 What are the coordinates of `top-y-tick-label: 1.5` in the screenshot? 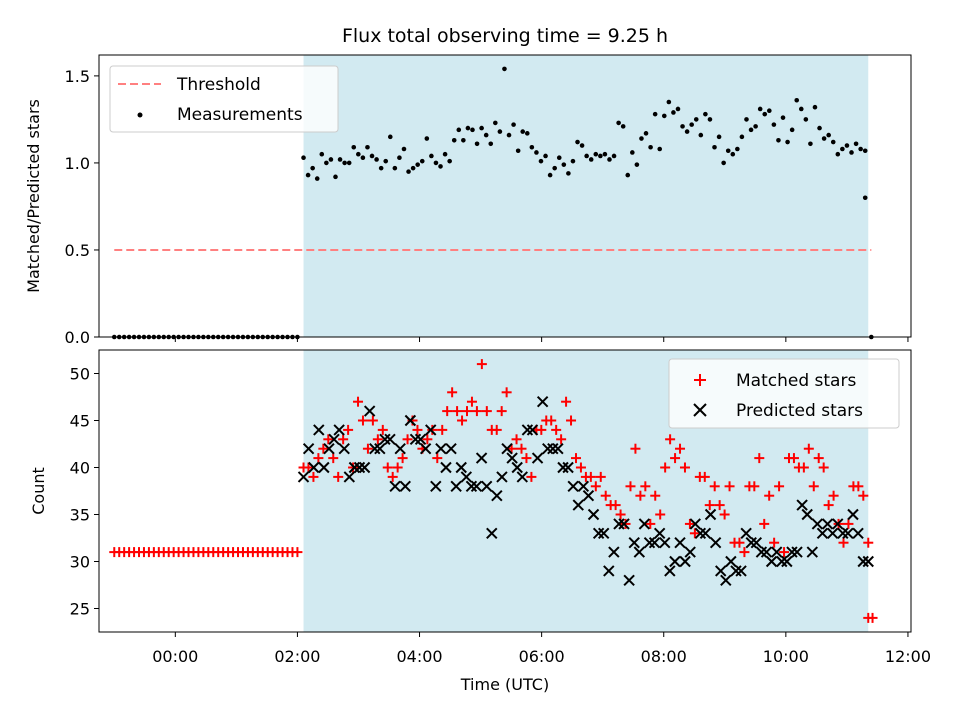 It's located at (77, 76).